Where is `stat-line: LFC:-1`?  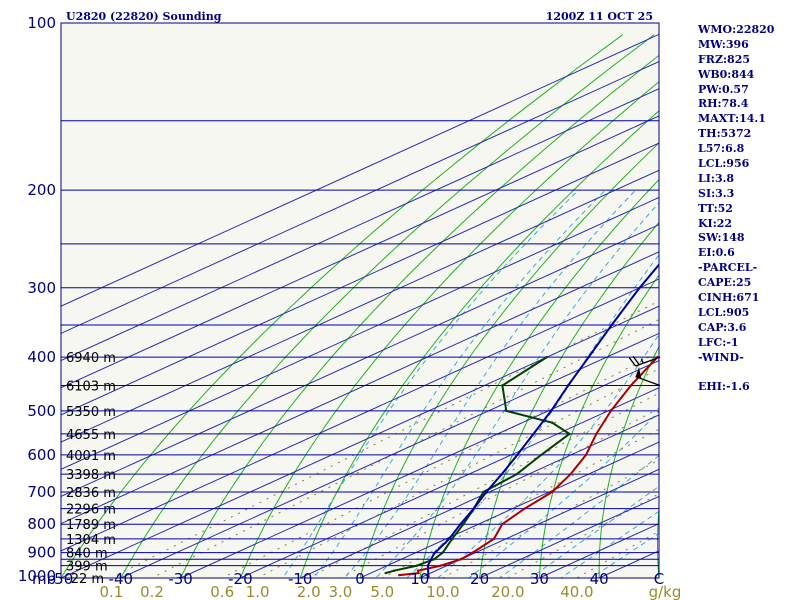
stat-line: LFC:-1 is located at coordinates (718, 342).